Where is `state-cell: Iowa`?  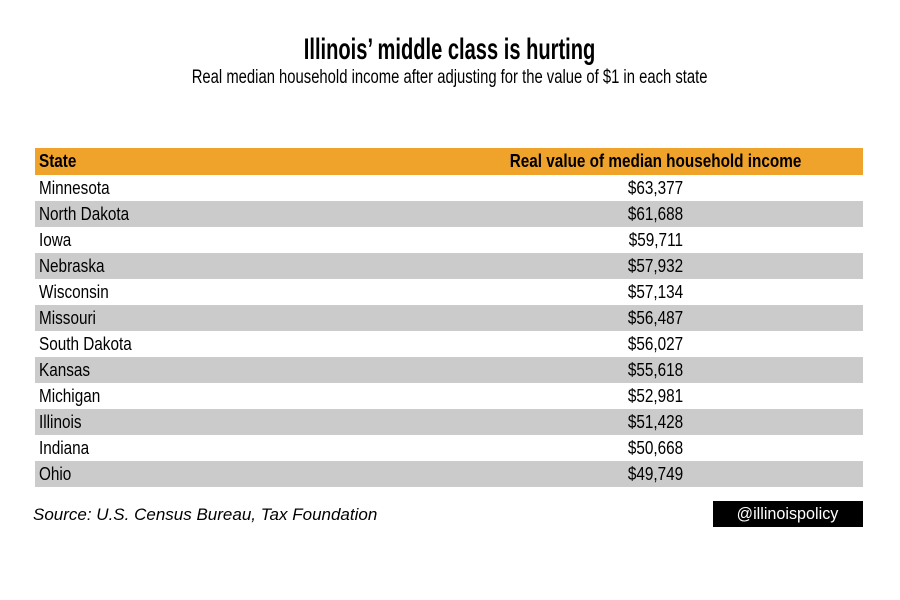
state-cell: Iowa is located at coordinates (242, 240).